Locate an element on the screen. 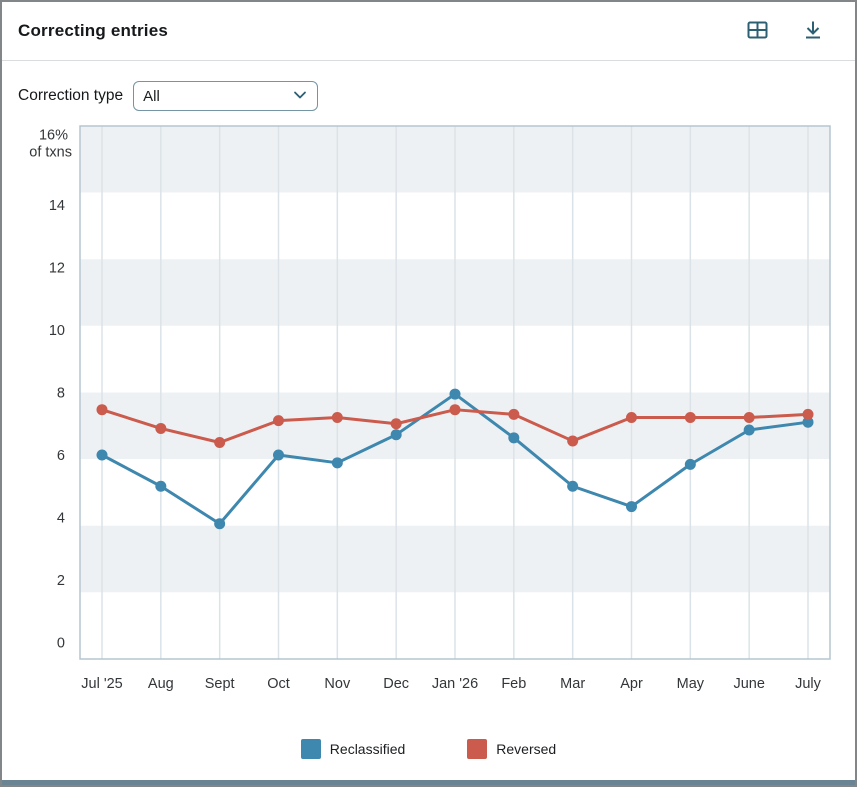 Image resolution: width=857 pixels, height=787 pixels. table-icon is located at coordinates (757, 31).